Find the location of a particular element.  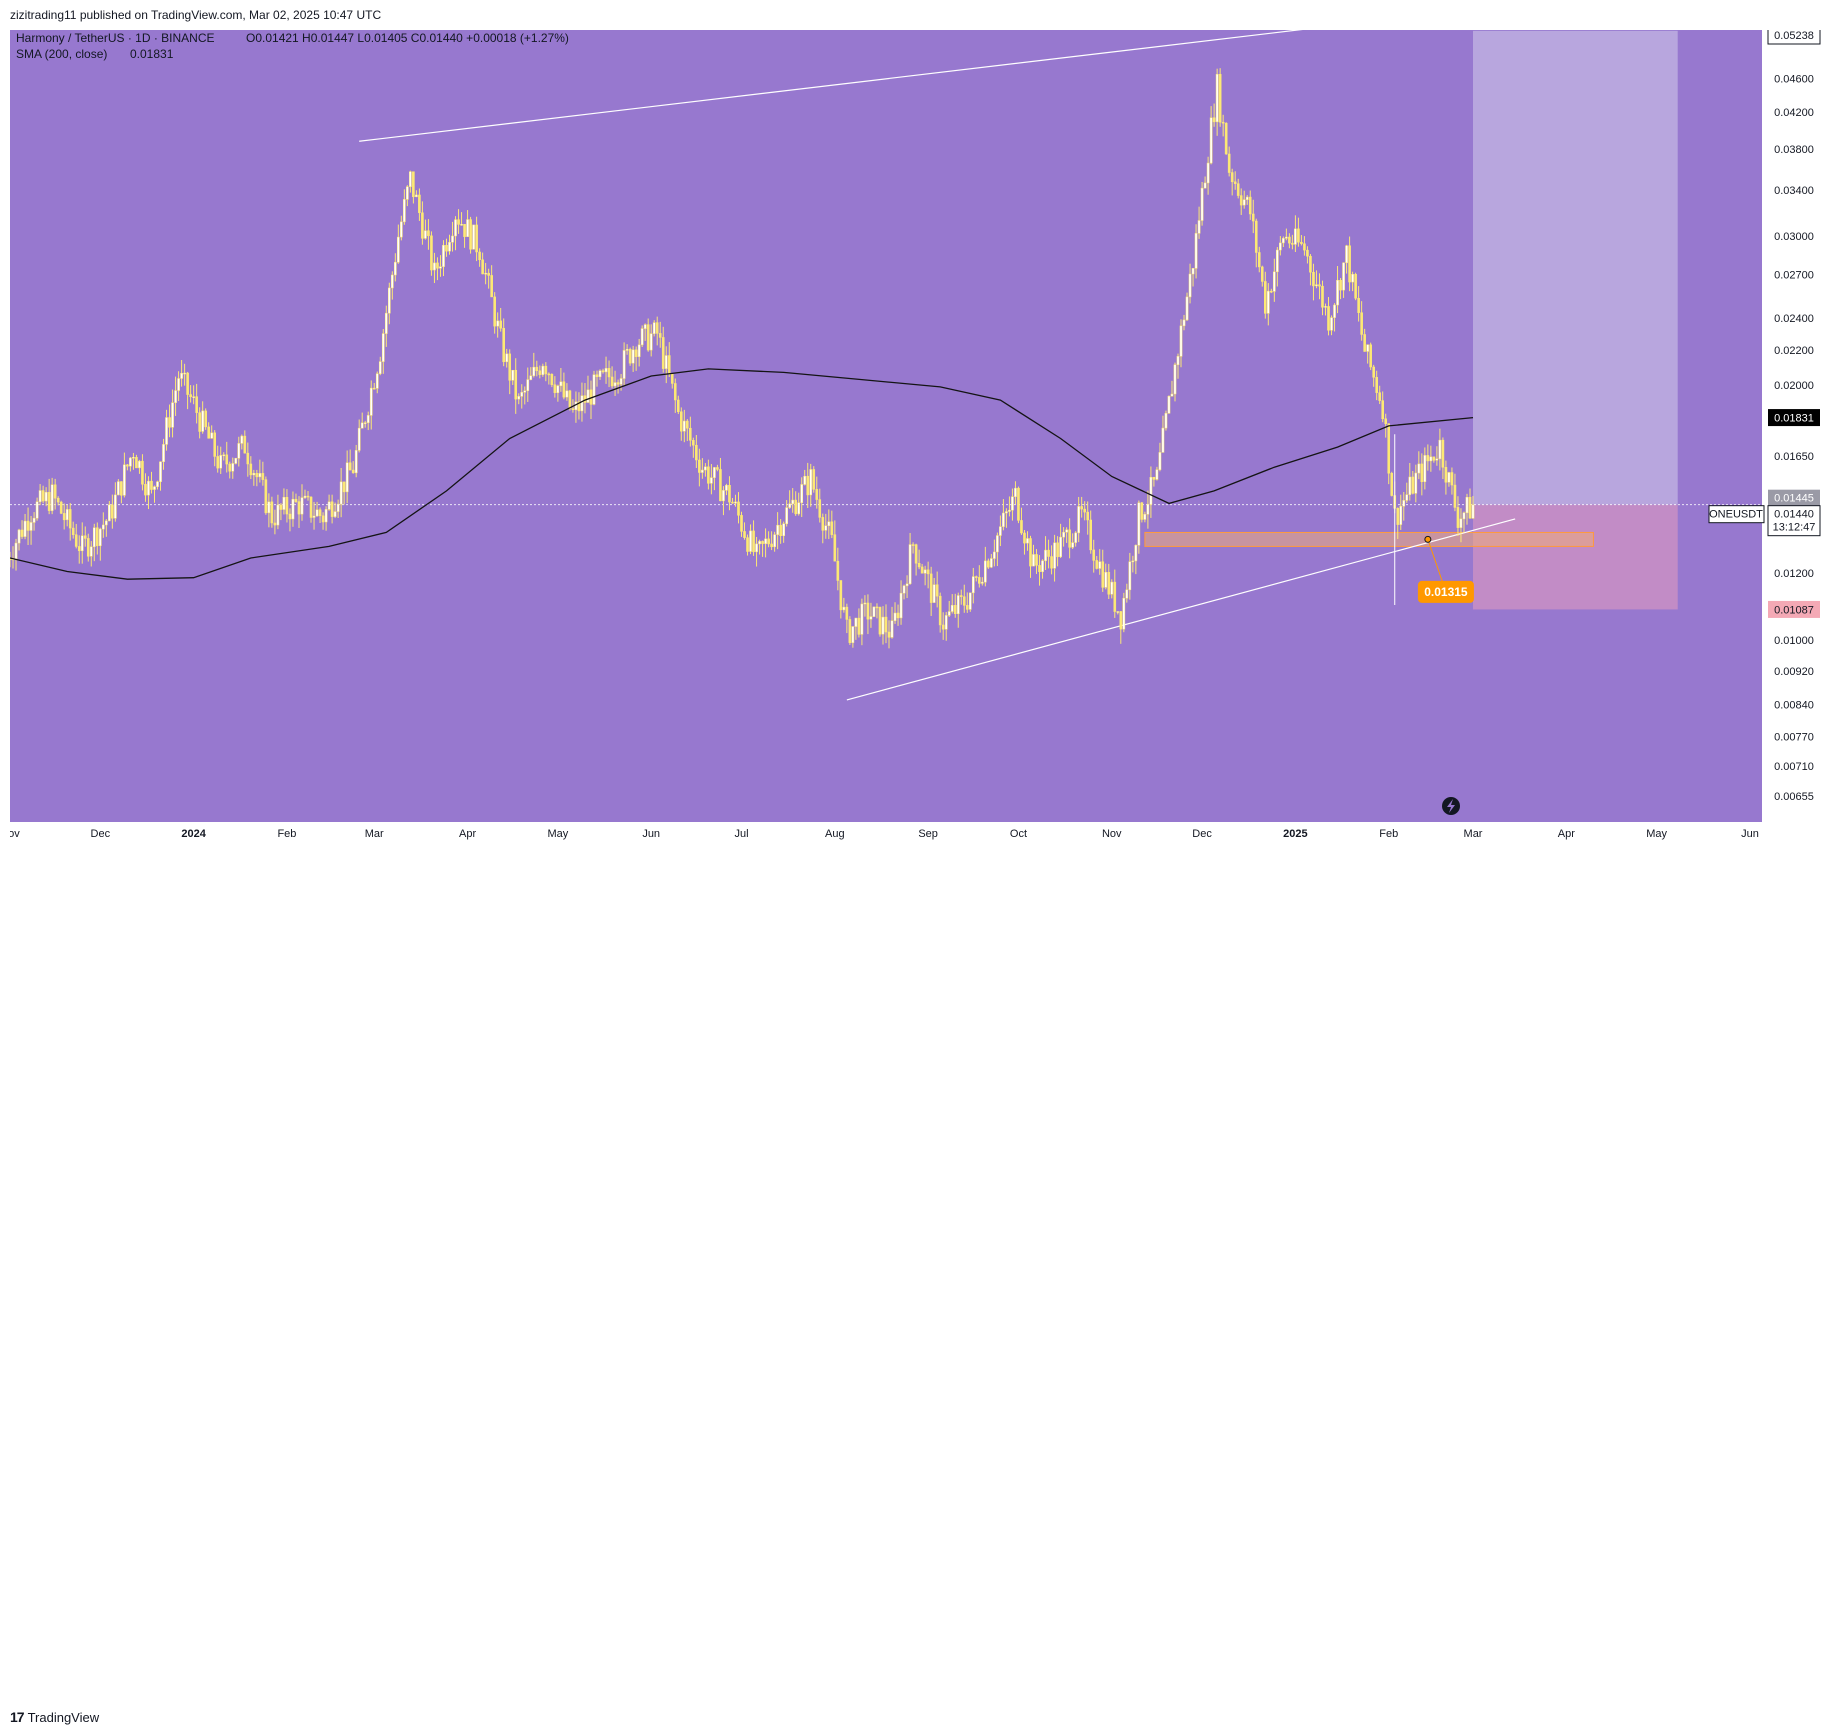

lightning-icon is located at coordinates (1451, 806).